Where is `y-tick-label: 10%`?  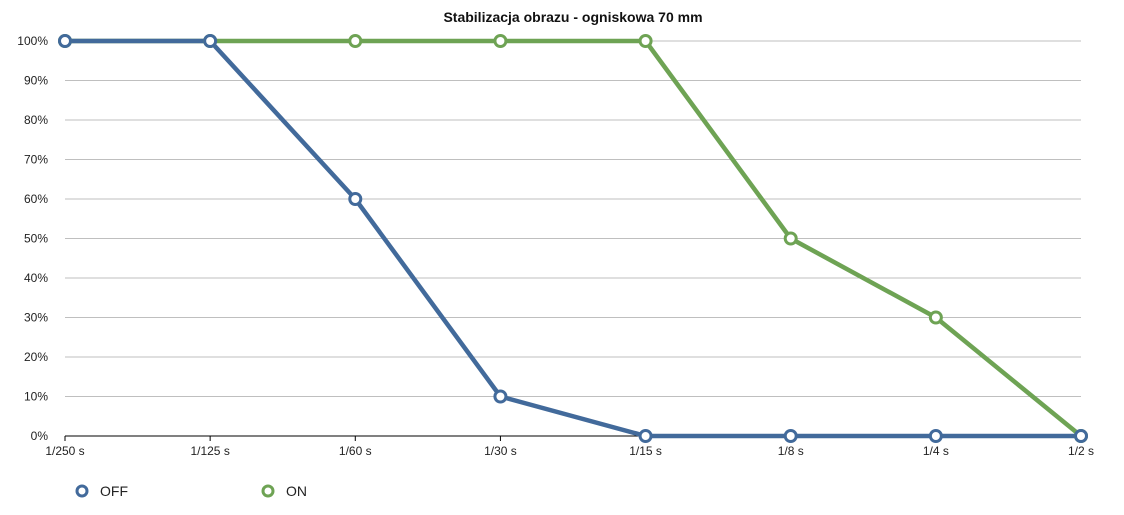 y-tick-label: 10% is located at coordinates (36, 397).